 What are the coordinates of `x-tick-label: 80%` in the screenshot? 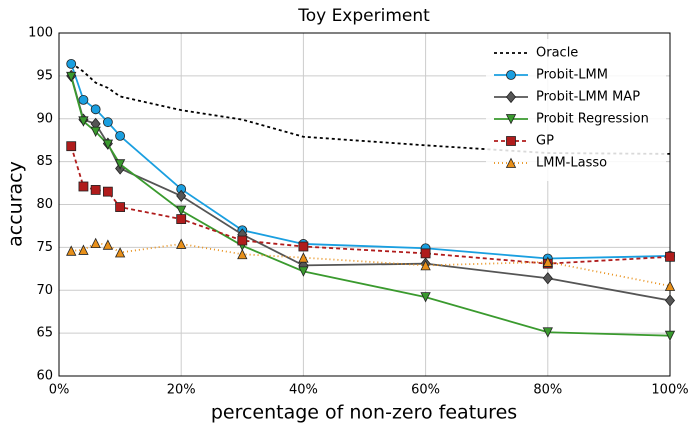 It's located at (547, 390).